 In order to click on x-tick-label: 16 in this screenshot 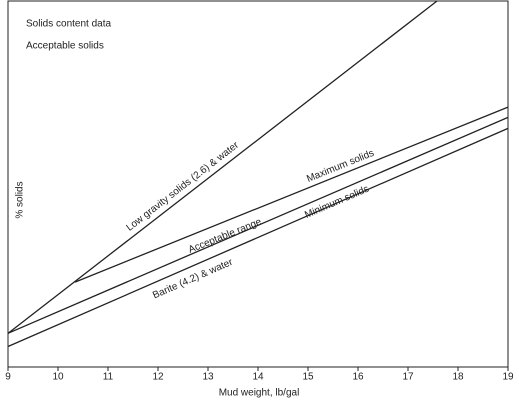, I will do `click(358, 377)`.